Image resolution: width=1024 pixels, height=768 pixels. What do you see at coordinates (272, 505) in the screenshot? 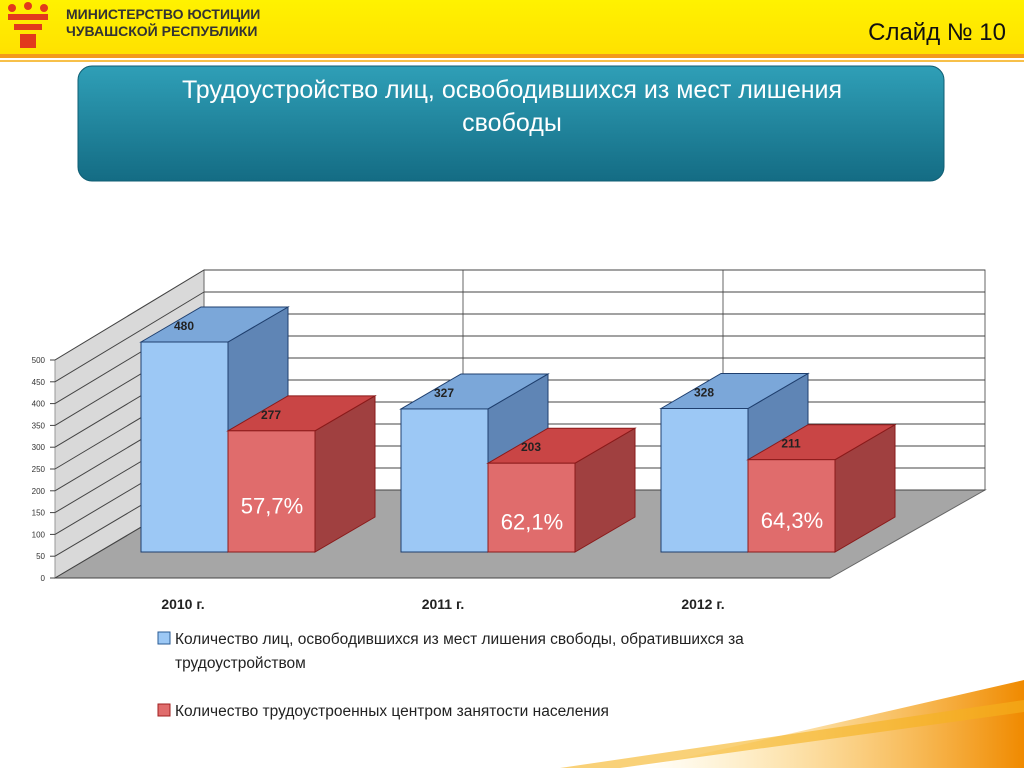
I see `annotation: 57,7%` at bounding box center [272, 505].